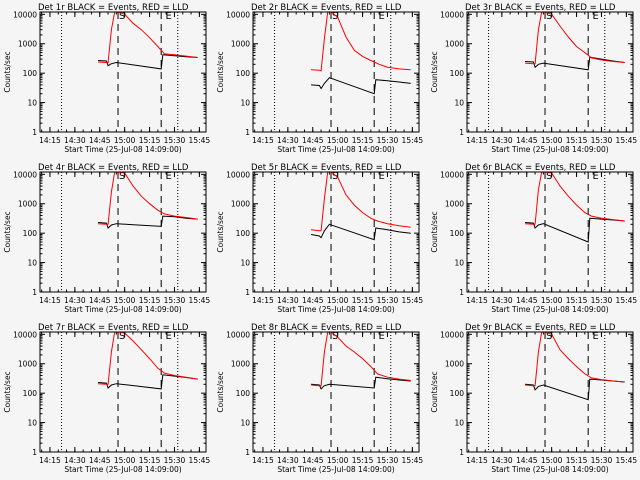 This screenshot has width=640, height=480. What do you see at coordinates (113, 328) in the screenshot?
I see `panel-title: Det 7r BLACK = Events, RED = LLD` at bounding box center [113, 328].